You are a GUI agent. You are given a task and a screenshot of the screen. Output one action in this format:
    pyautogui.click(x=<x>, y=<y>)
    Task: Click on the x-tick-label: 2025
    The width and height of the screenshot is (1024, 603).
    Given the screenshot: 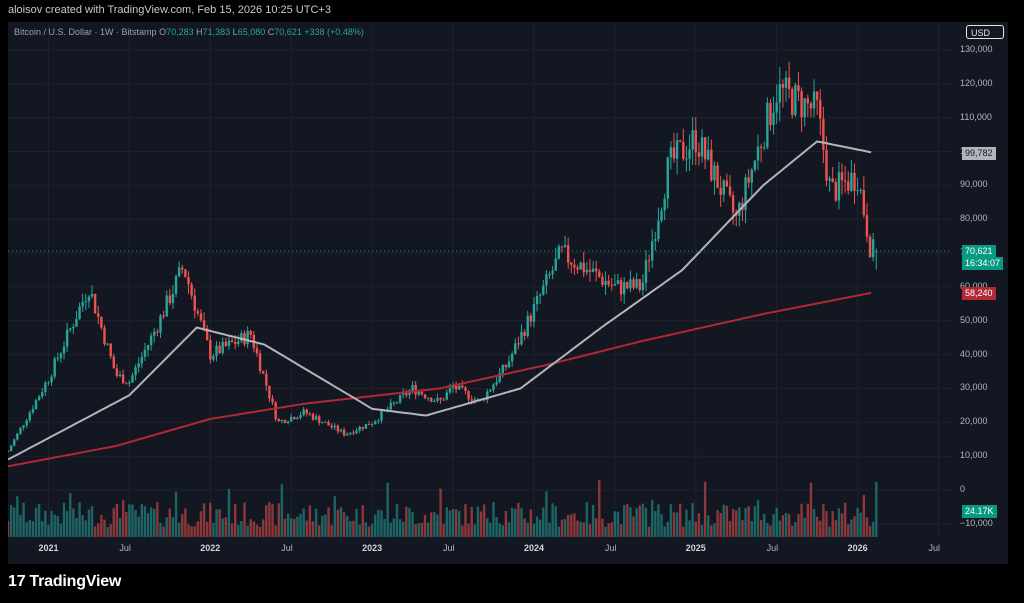 What is the action you would take?
    pyautogui.click(x=695, y=548)
    